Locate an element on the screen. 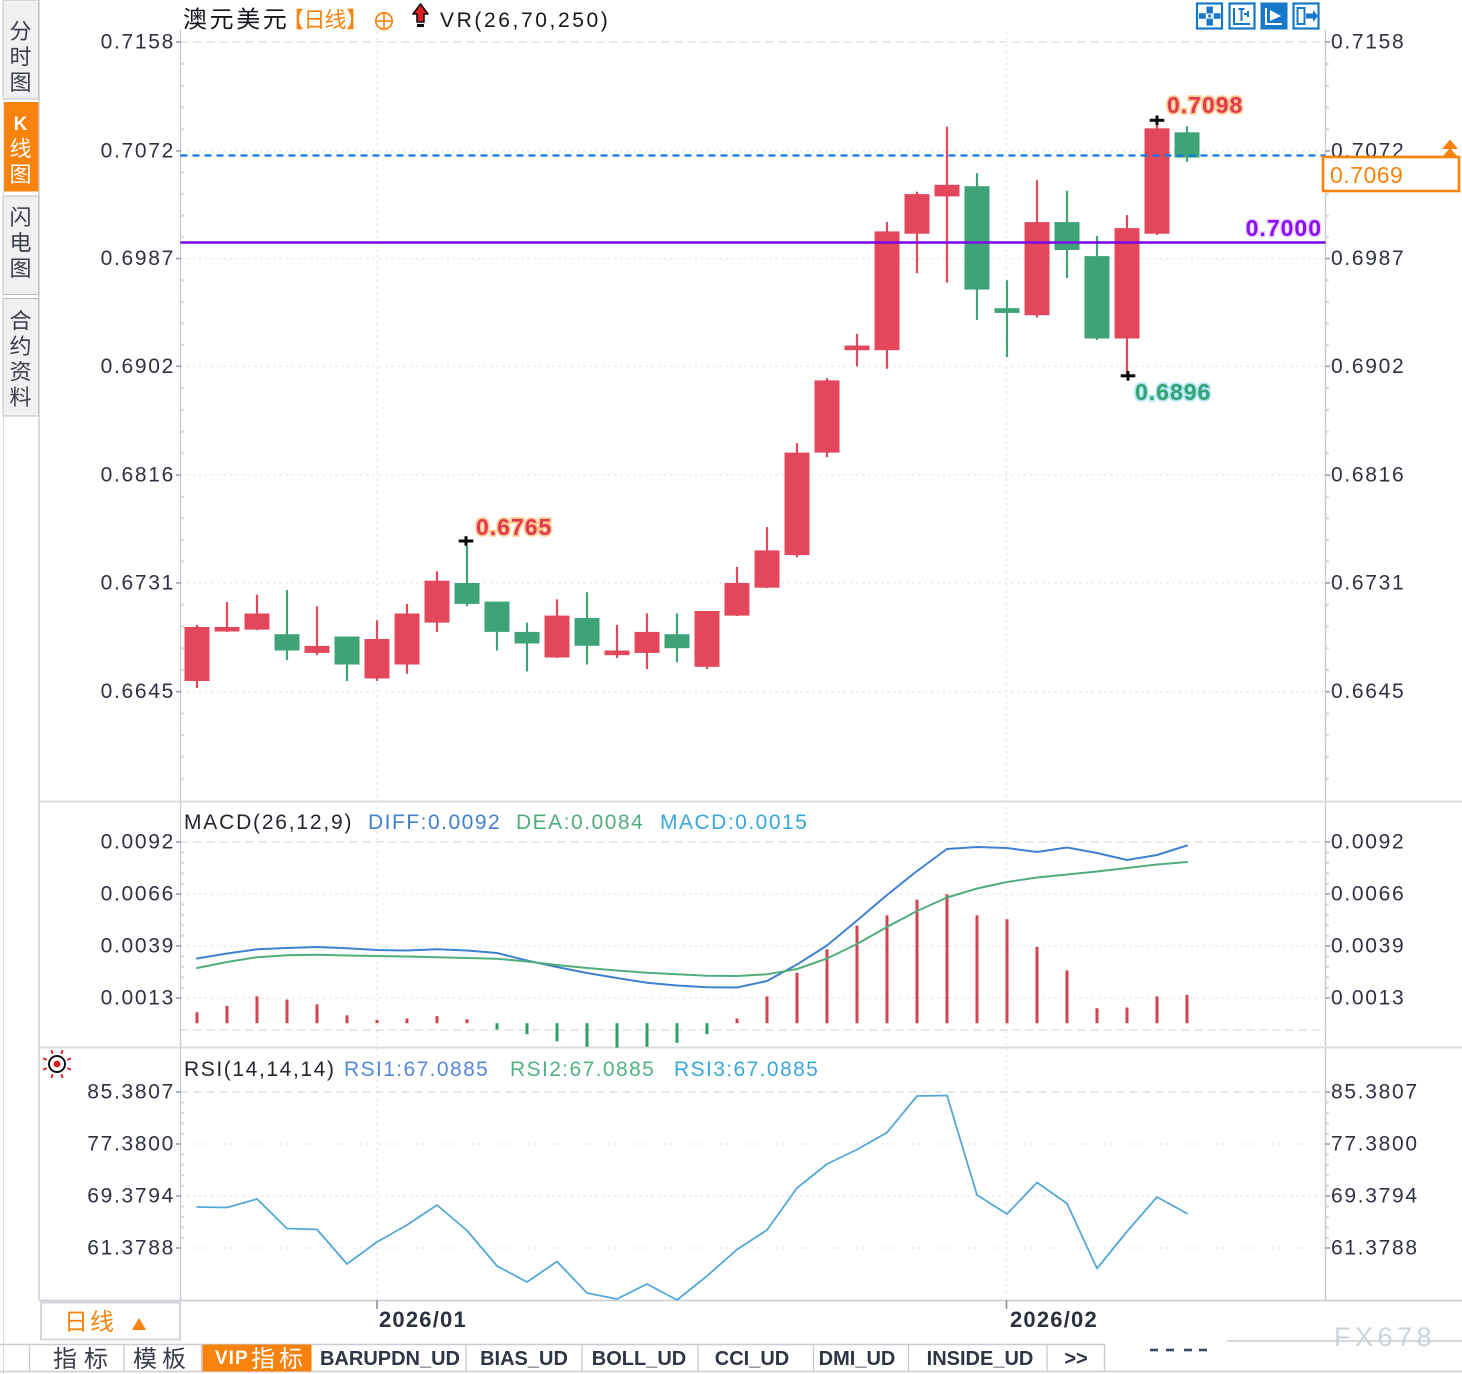 This screenshot has height=1374, width=1462. svg-text: DIFF:0.0092 is located at coordinates (434, 822).